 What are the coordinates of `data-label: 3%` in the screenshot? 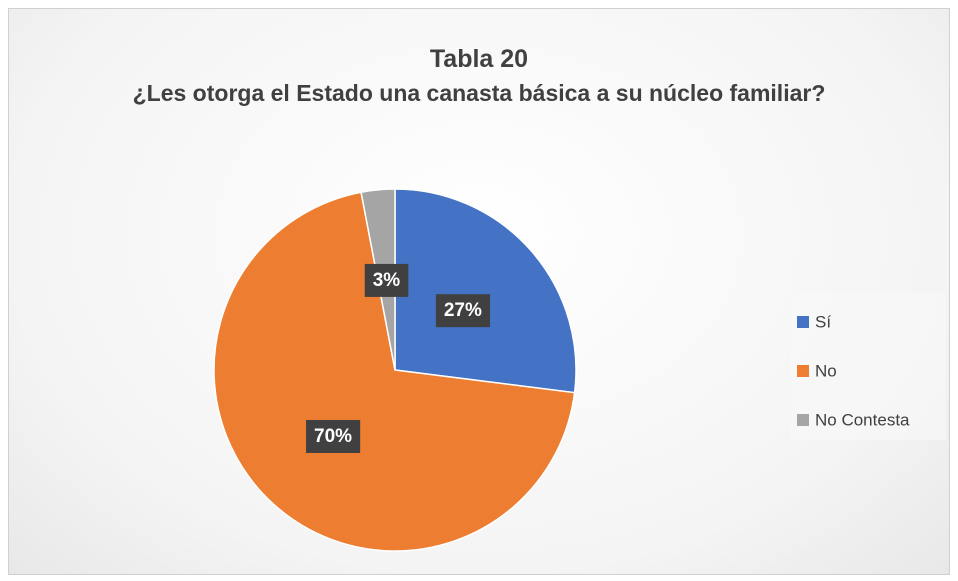 It's located at (387, 280).